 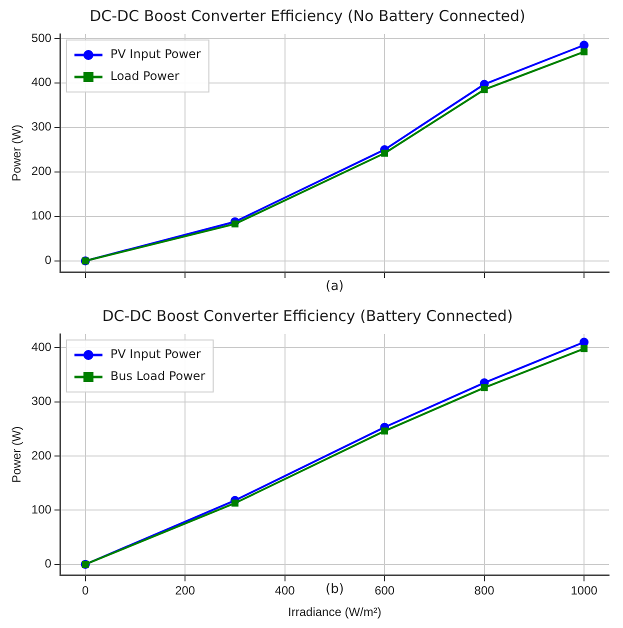 What do you see at coordinates (335, 612) in the screenshot?
I see `x-axis-title: Irradiance (W/m²)` at bounding box center [335, 612].